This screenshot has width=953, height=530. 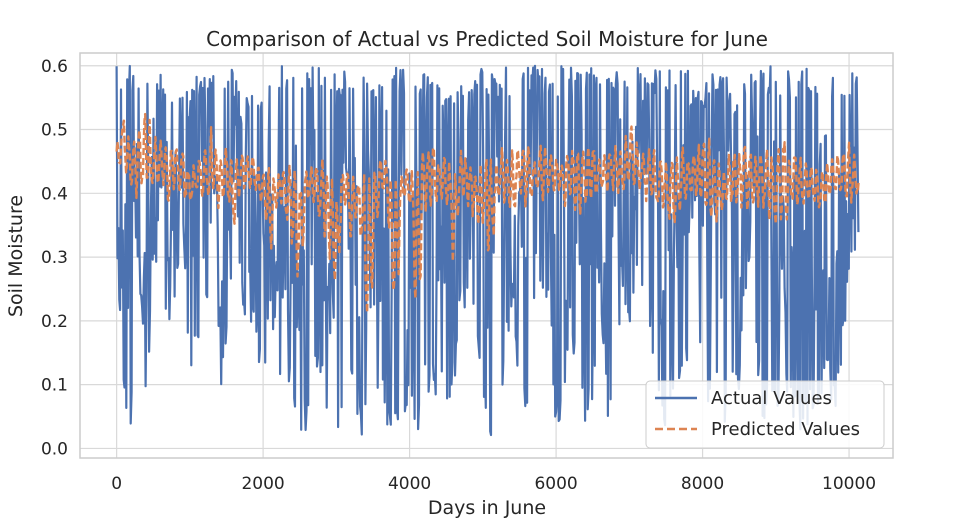 I want to click on y-axis-label: Soil Moisture, so click(x=16, y=256).